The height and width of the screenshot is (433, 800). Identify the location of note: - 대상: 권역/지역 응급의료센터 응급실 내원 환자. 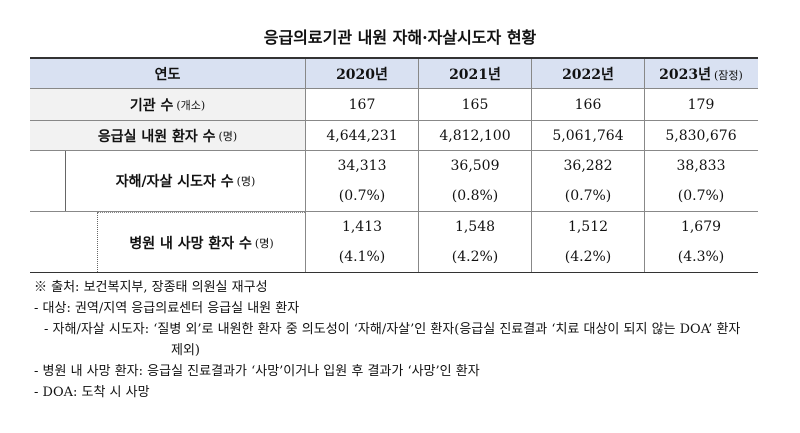
(167, 308).